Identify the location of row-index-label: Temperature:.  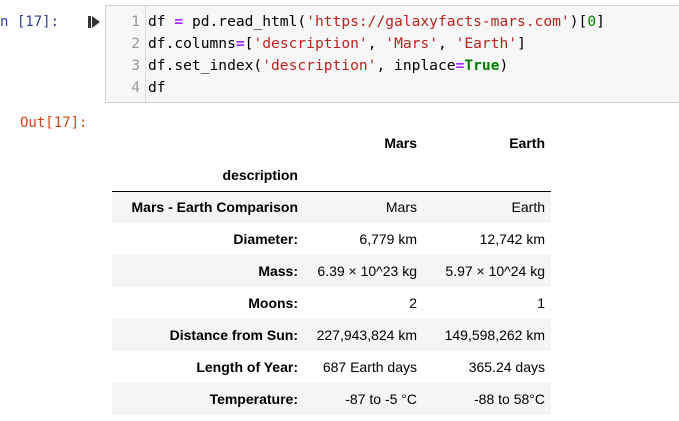
(253, 399).